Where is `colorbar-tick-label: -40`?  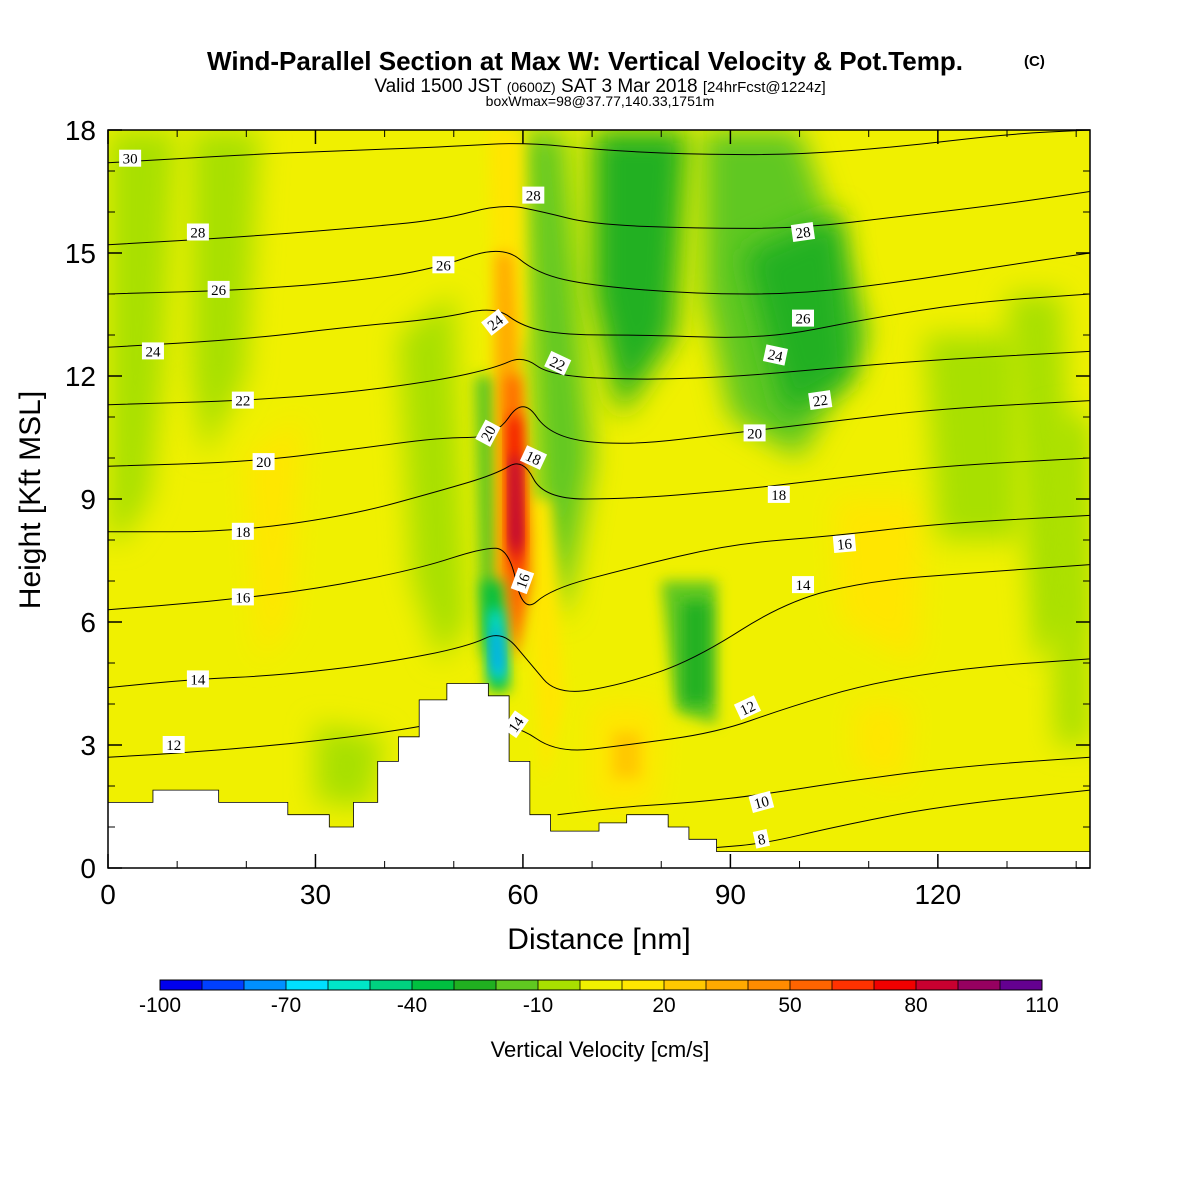 colorbar-tick-label: -40 is located at coordinates (412, 1005).